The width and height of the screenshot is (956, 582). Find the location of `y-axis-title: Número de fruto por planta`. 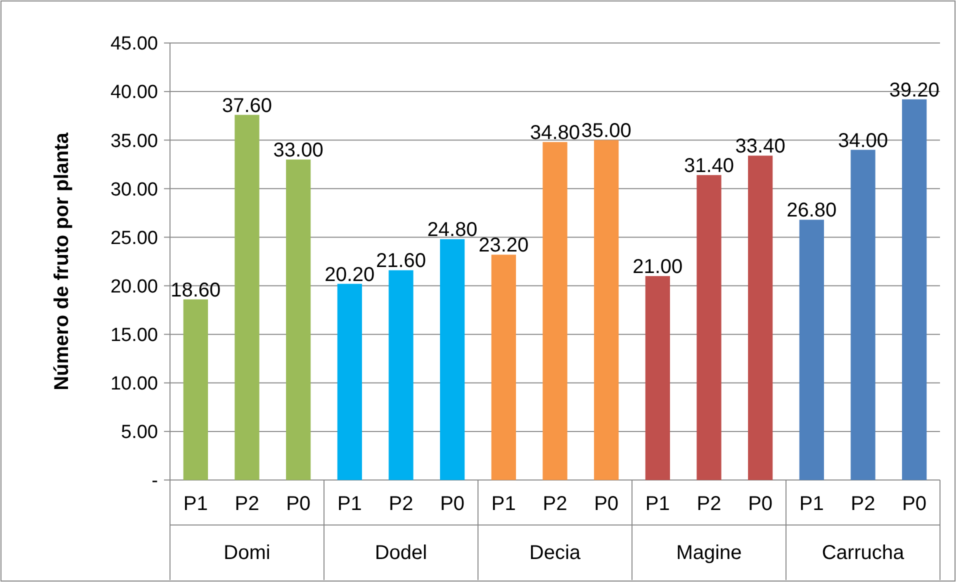

y-axis-title: Número de fruto por planta is located at coordinates (62, 261).